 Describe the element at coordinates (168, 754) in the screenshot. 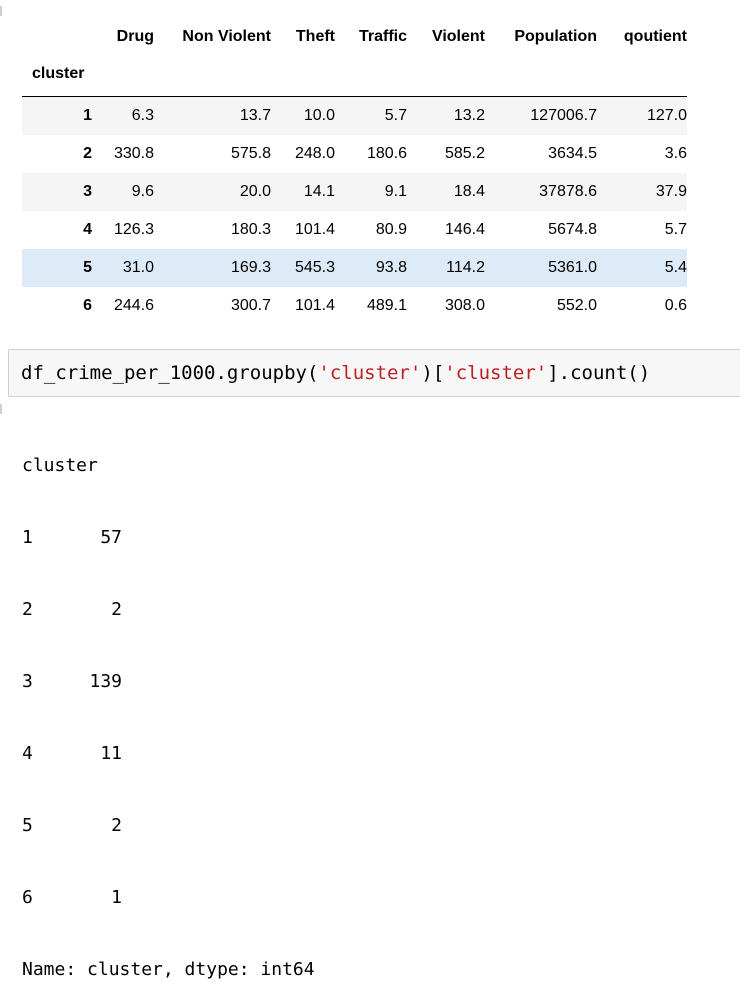

I see `output-row: 4 11` at that location.